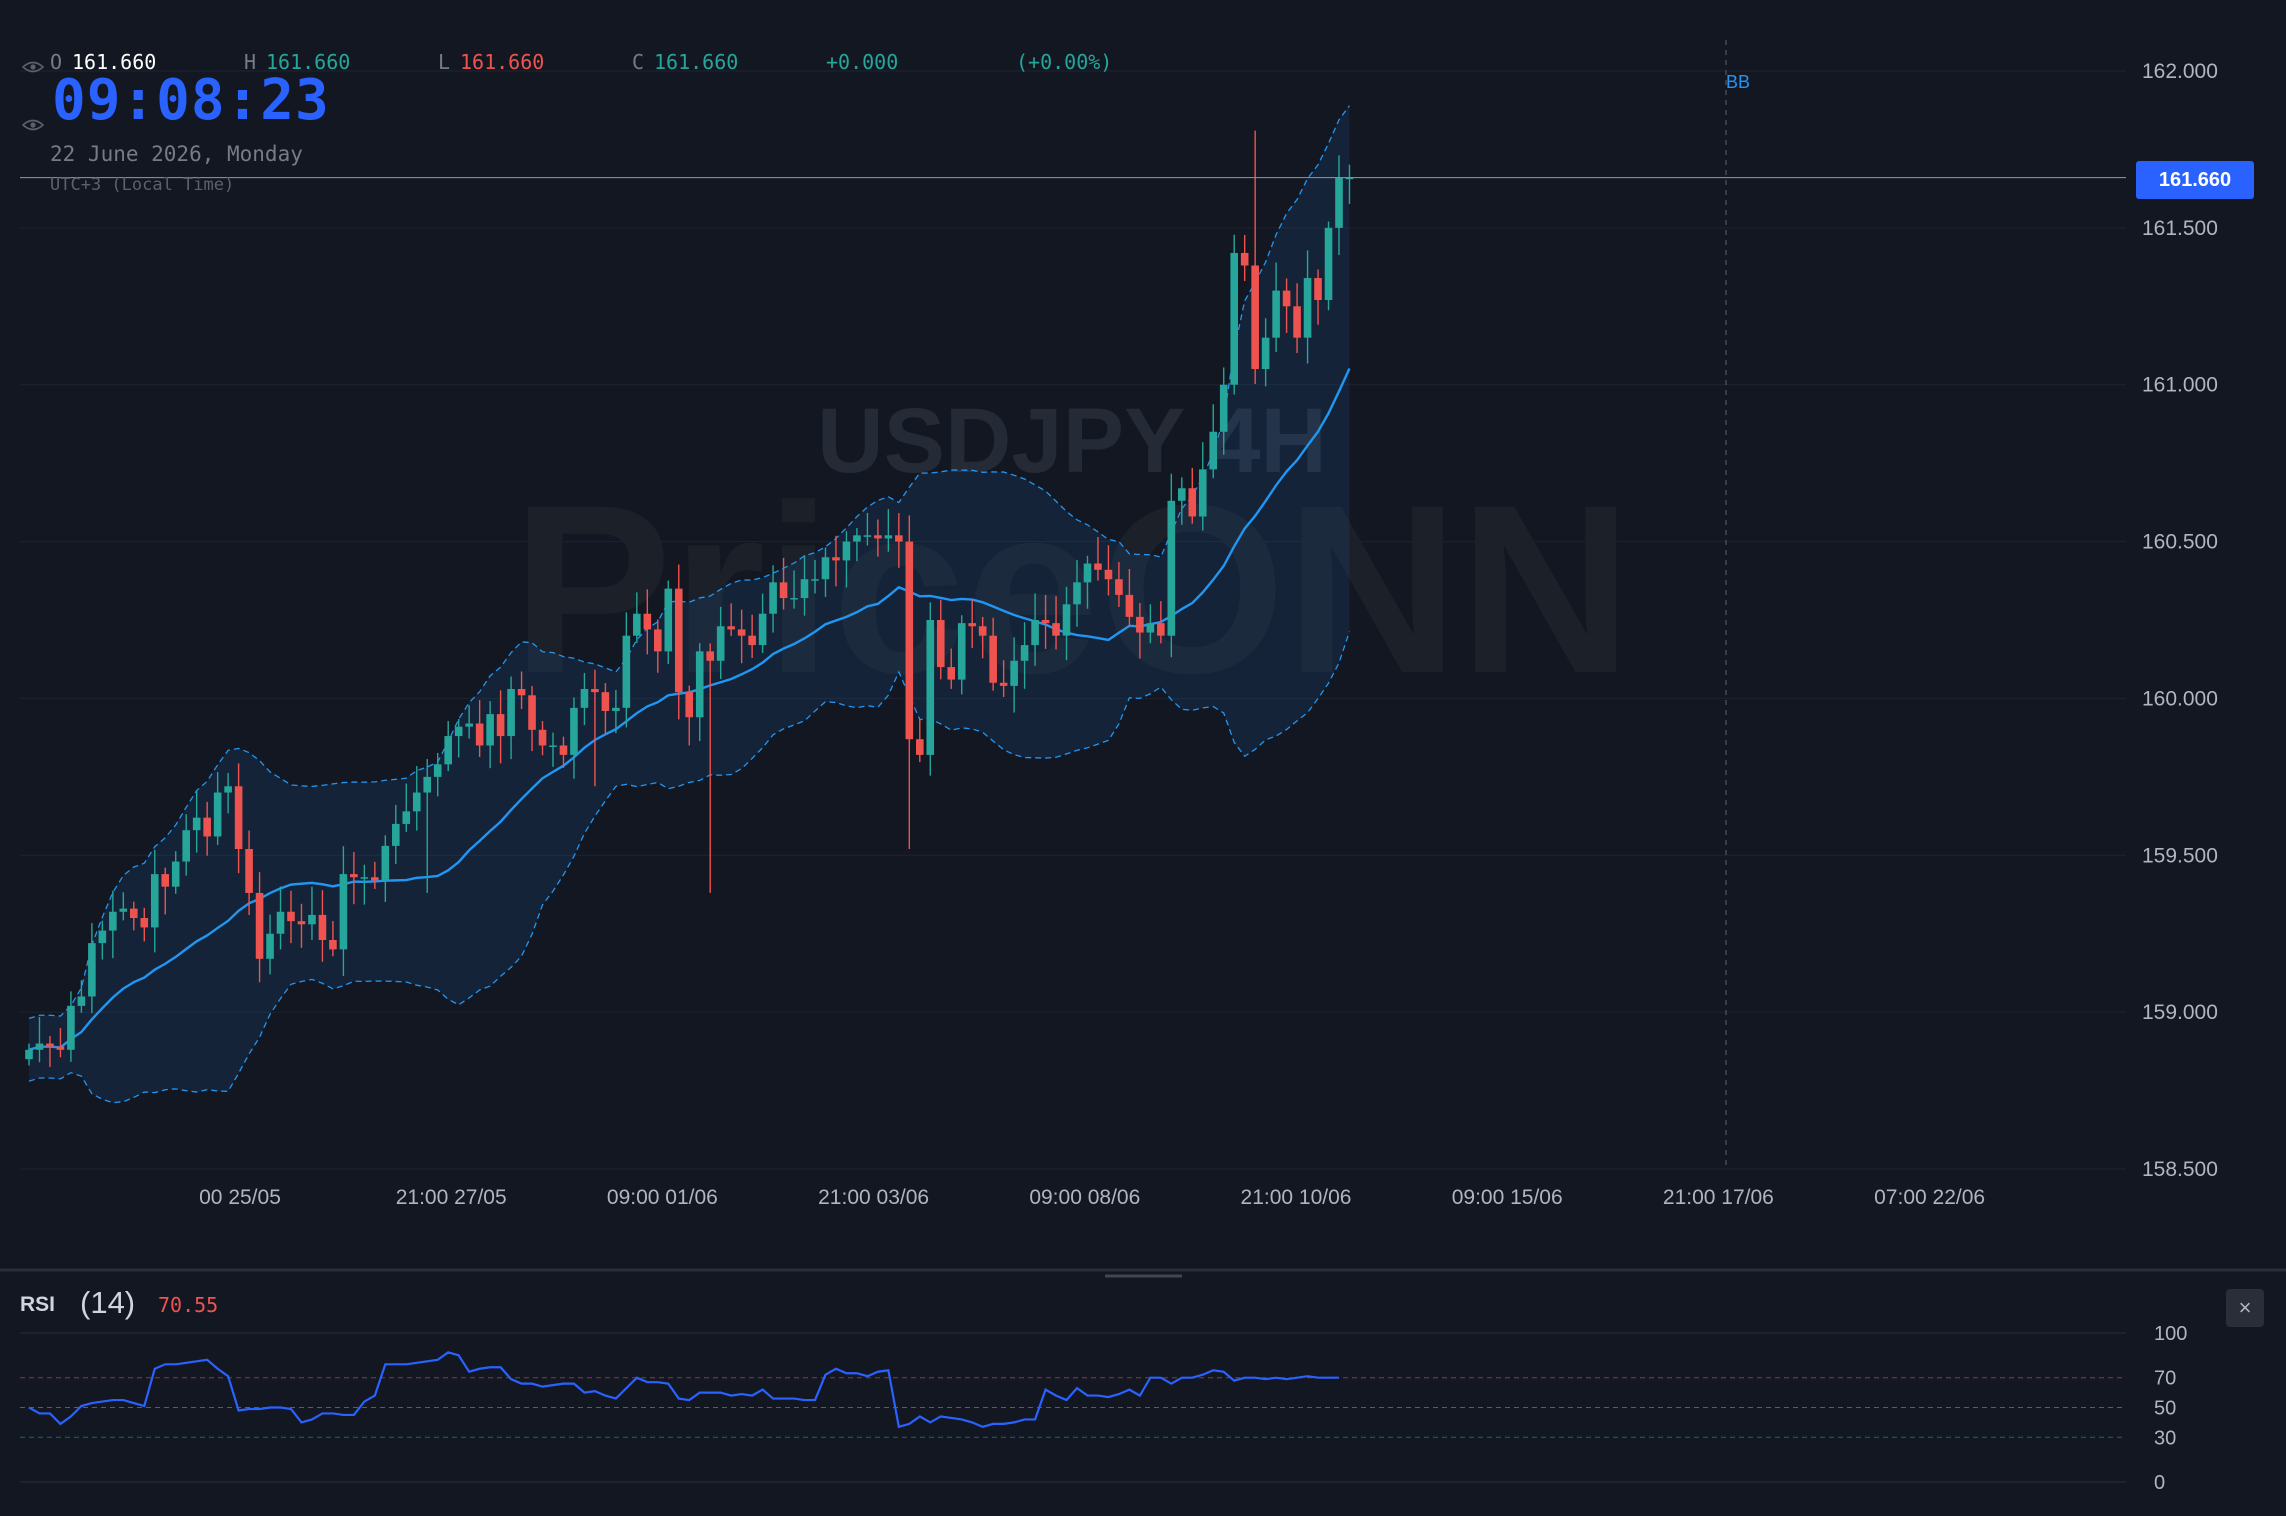 This screenshot has width=2286, height=1516. Describe the element at coordinates (2180, 698) in the screenshot. I see `price-tick-label: 160.000` at that location.